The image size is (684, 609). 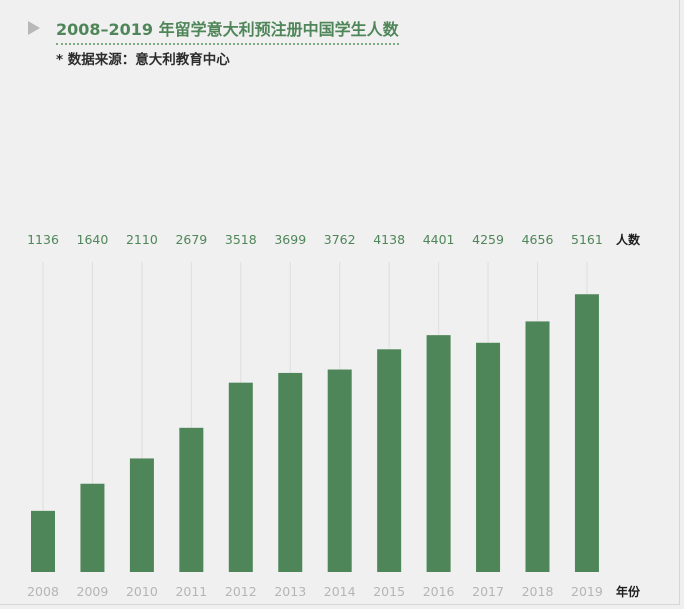 I want to click on year-tick-label: 2019, so click(x=587, y=591).